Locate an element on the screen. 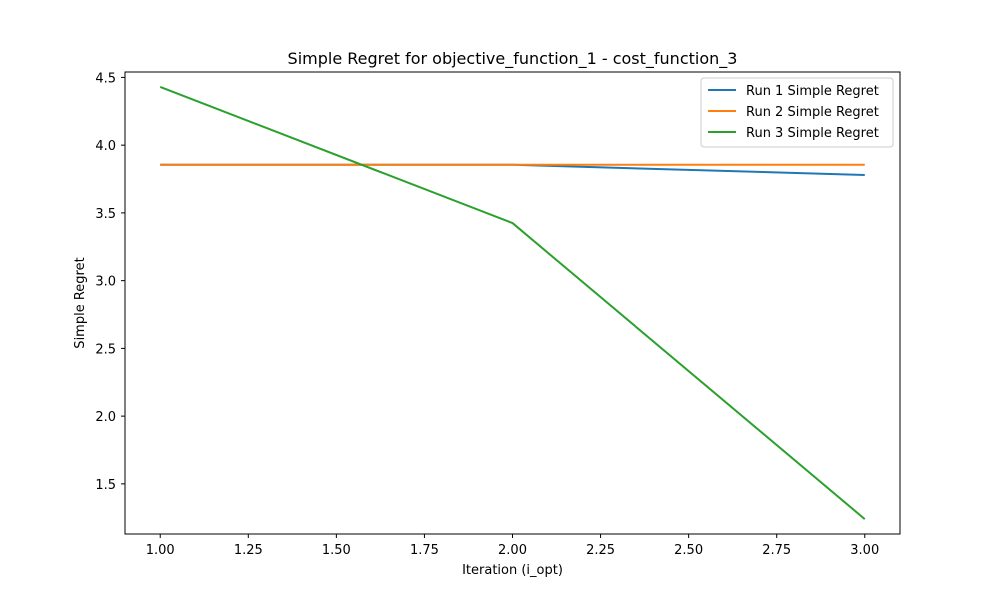  x-tick-label: 2.75 is located at coordinates (776, 550).